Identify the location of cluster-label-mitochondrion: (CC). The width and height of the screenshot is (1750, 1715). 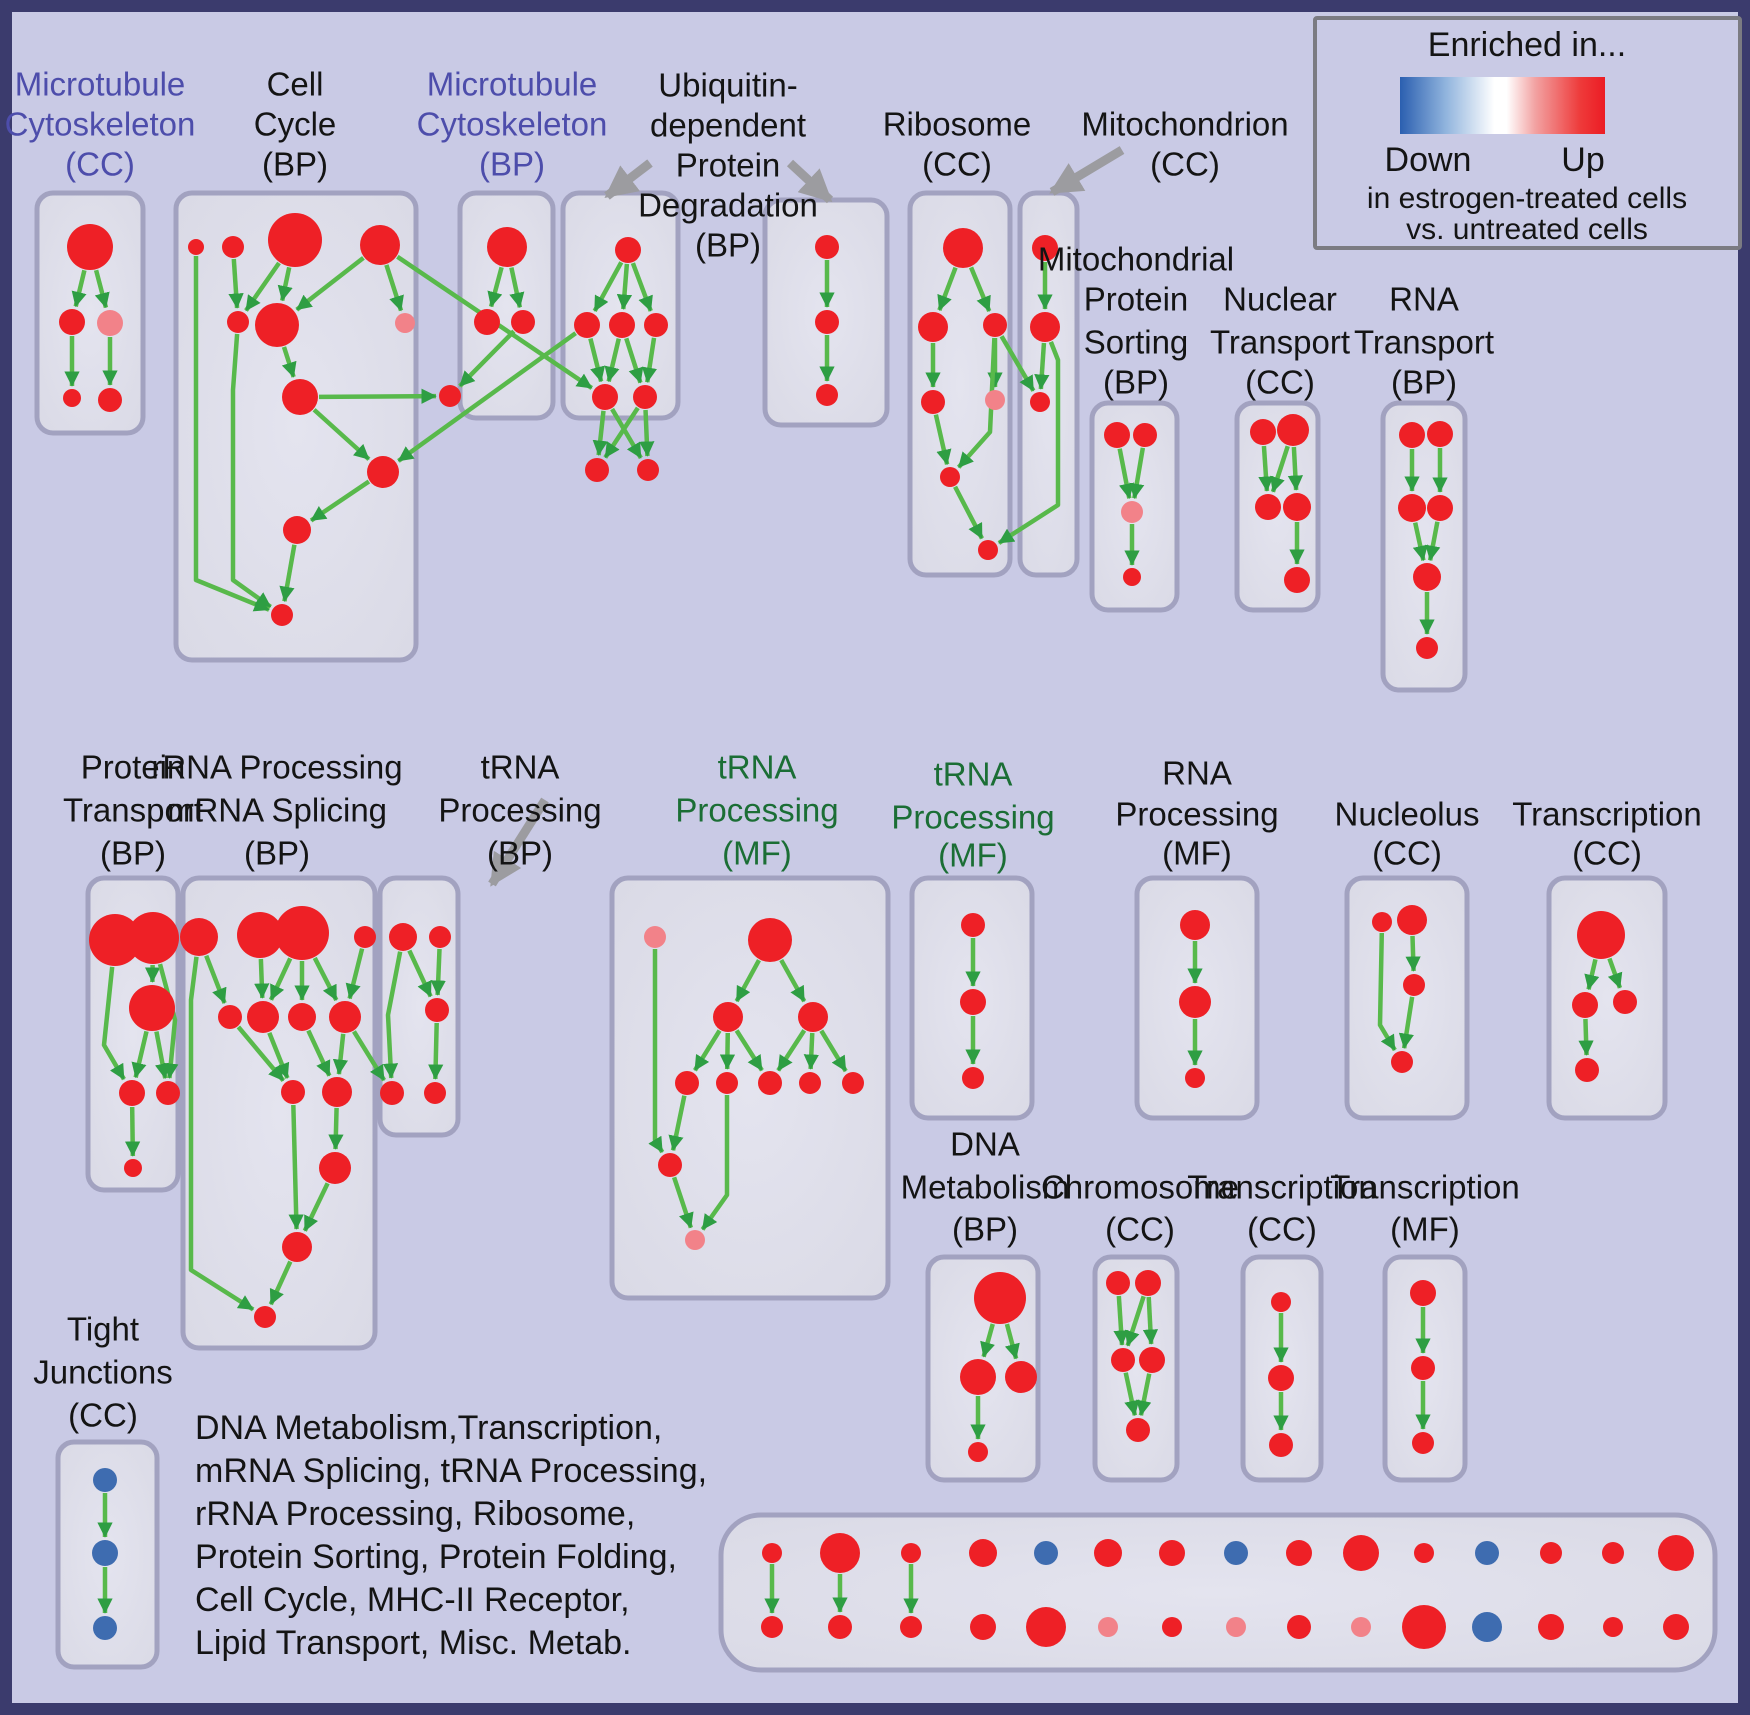
(1185, 164).